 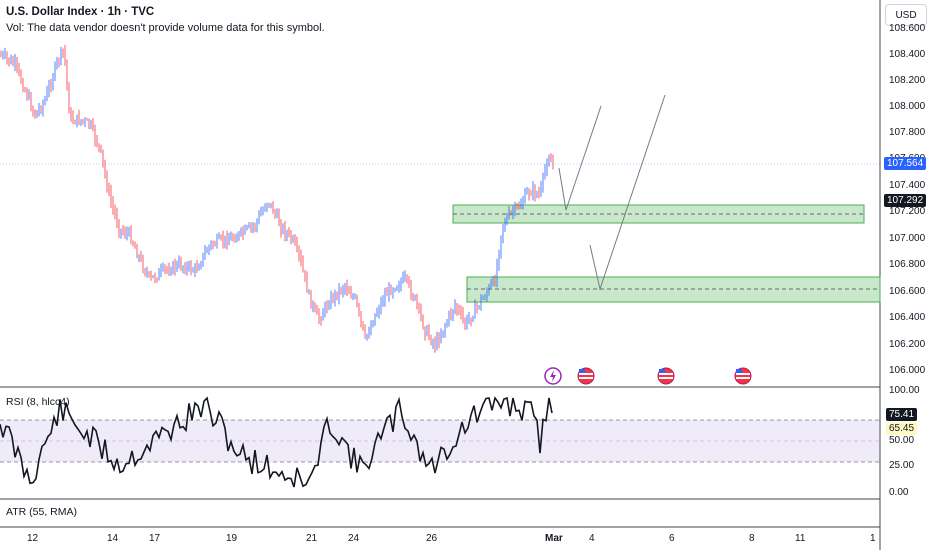 I want to click on time-tick: 26, so click(x=432, y=538).